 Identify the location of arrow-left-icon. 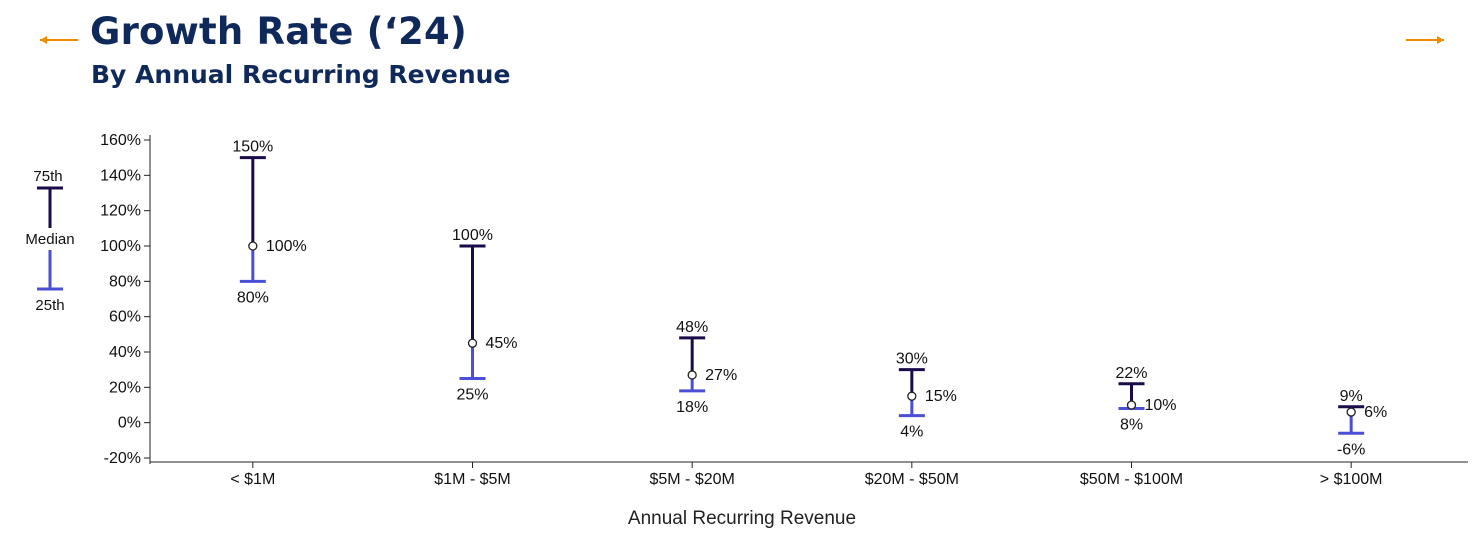
(59, 40).